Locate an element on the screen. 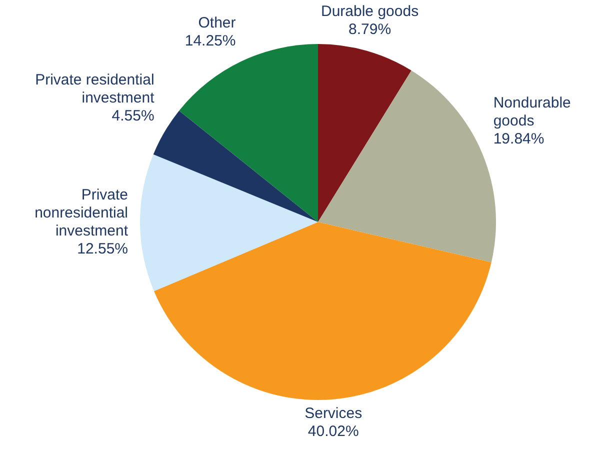 The image size is (592, 450). data-label: 12.55% is located at coordinates (102, 249).